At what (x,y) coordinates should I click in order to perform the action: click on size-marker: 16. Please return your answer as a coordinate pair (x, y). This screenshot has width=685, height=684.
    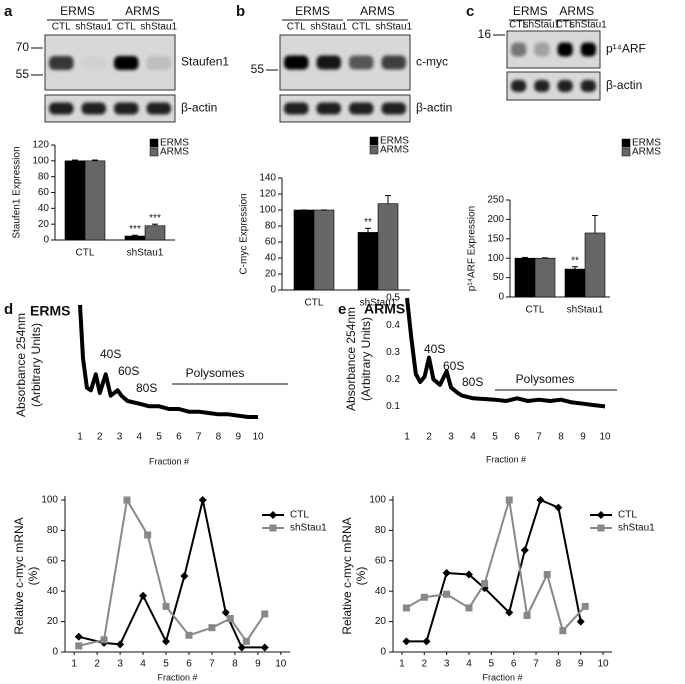
    Looking at the image, I should click on (485, 34).